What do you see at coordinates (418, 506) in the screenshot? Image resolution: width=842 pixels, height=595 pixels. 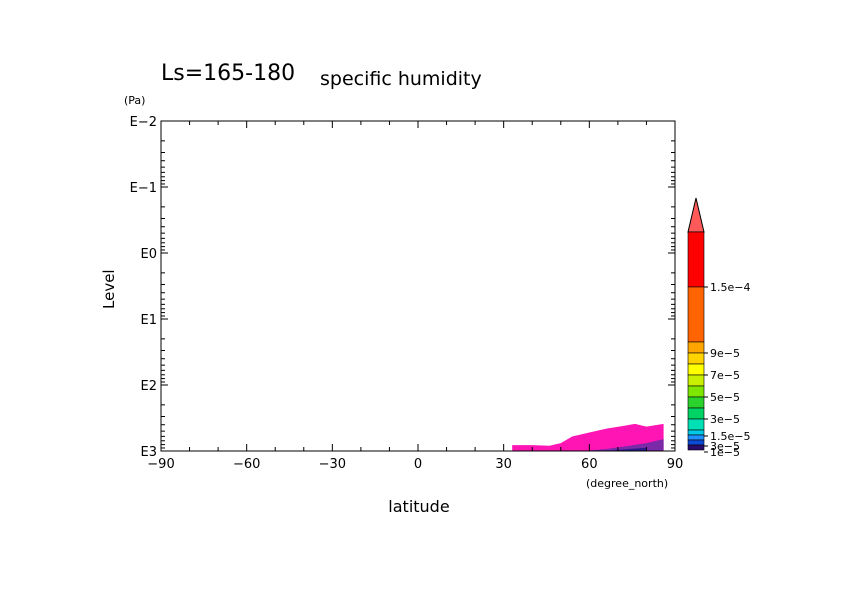 I see `x-axis-label: latitude` at bounding box center [418, 506].